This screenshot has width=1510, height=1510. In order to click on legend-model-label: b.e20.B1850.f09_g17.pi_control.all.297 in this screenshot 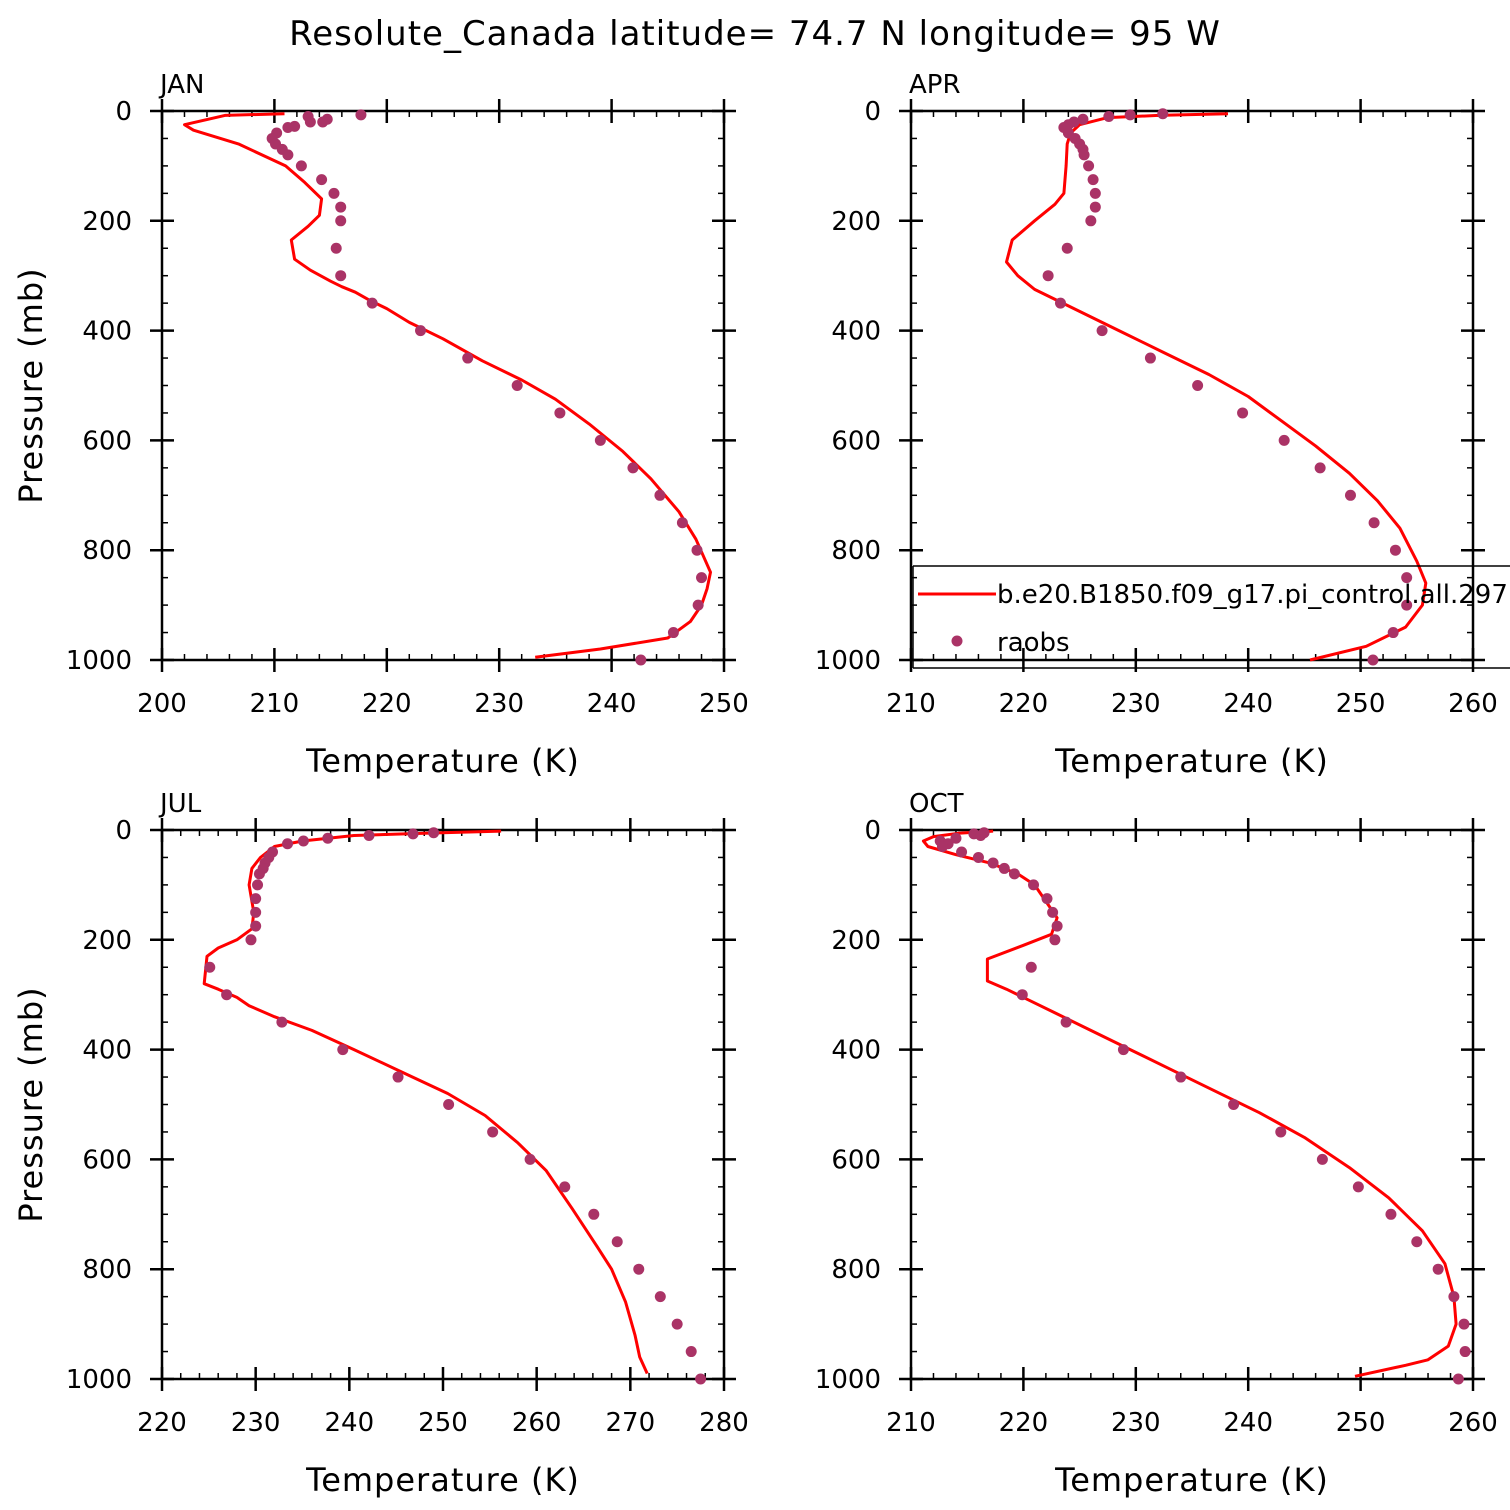, I will do `click(1252, 595)`.